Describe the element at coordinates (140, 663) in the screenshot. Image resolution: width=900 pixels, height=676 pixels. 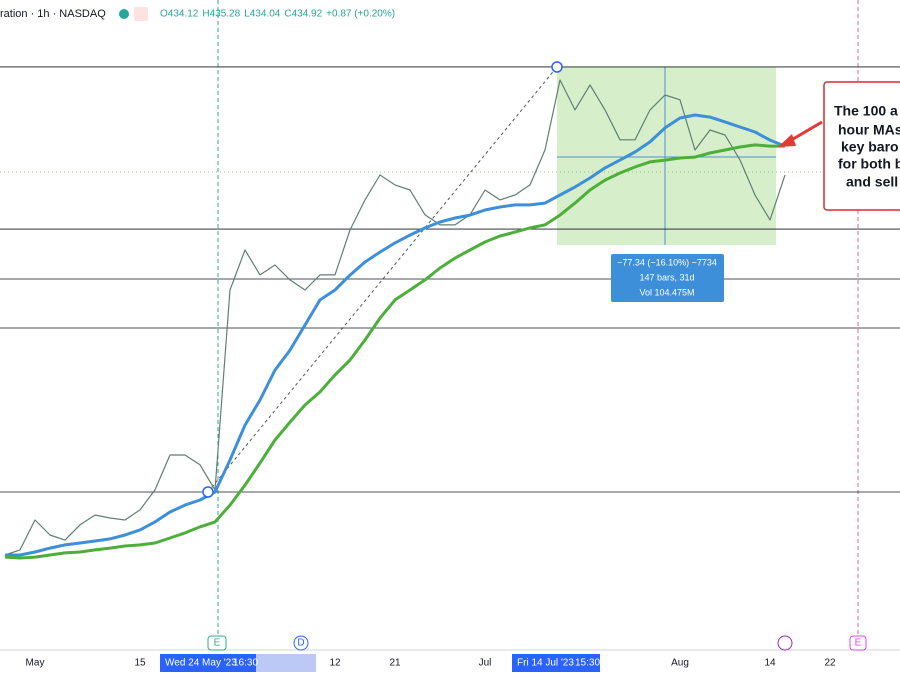
I see `x-tick-label: 15` at that location.